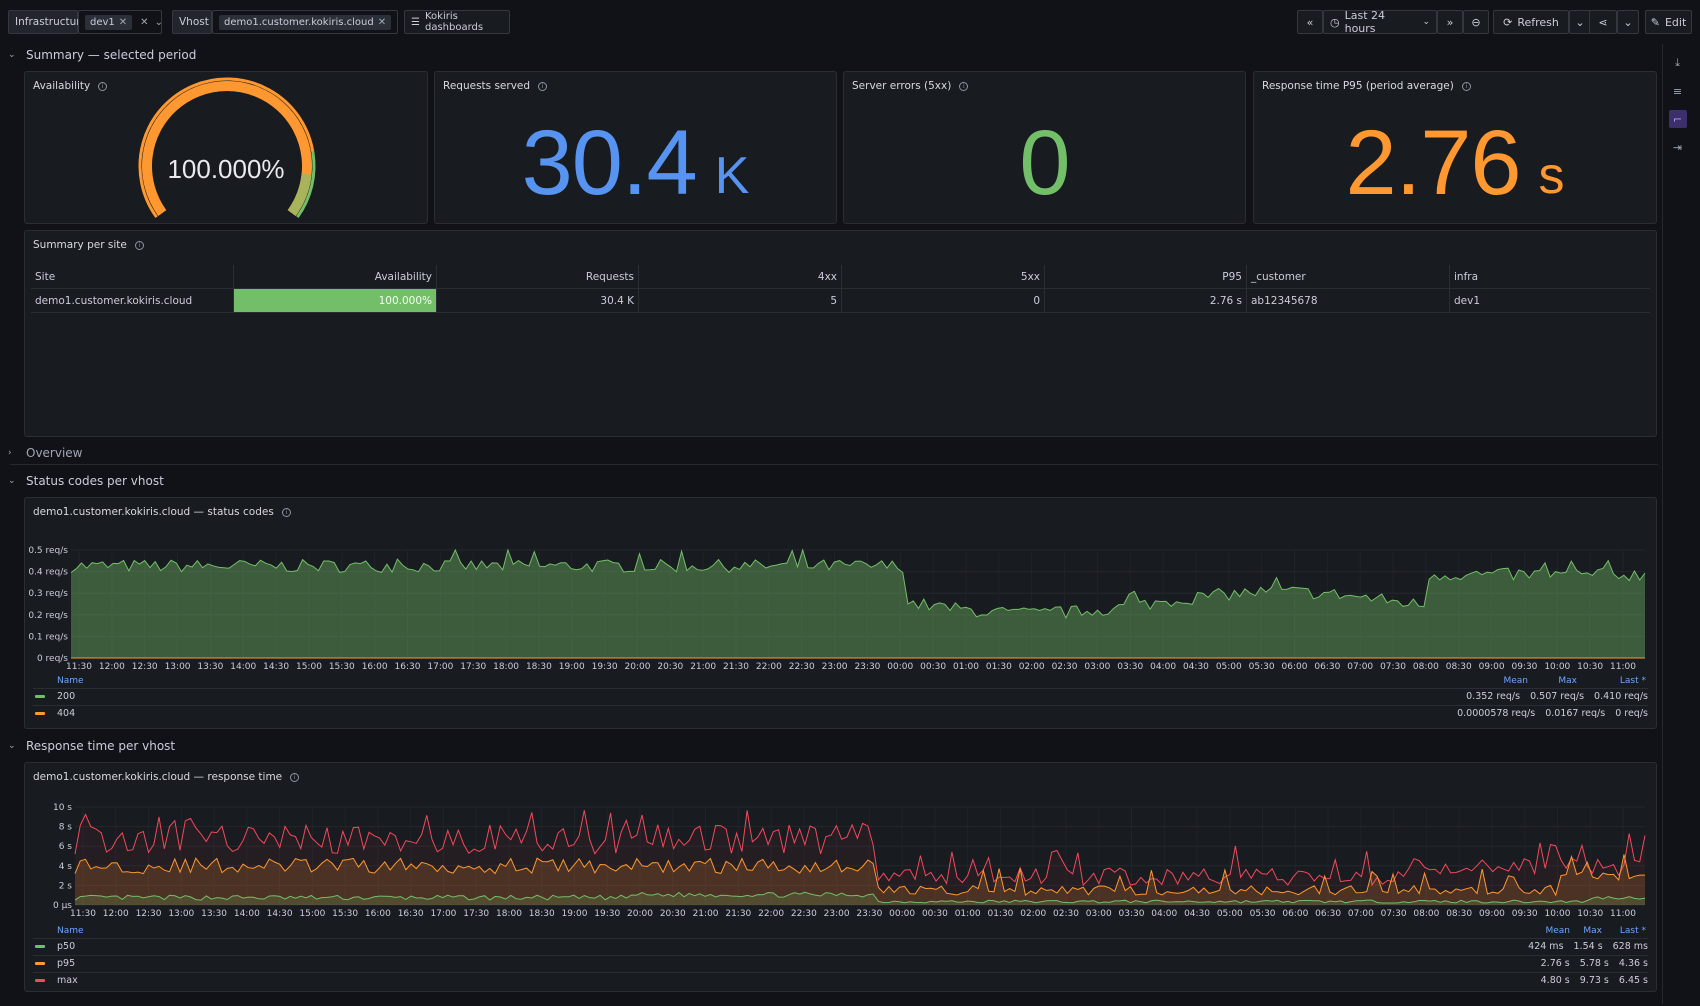 The width and height of the screenshot is (1700, 1006). Describe the element at coordinates (1677, 119) in the screenshot. I see `variables-icon: ⌐` at that location.